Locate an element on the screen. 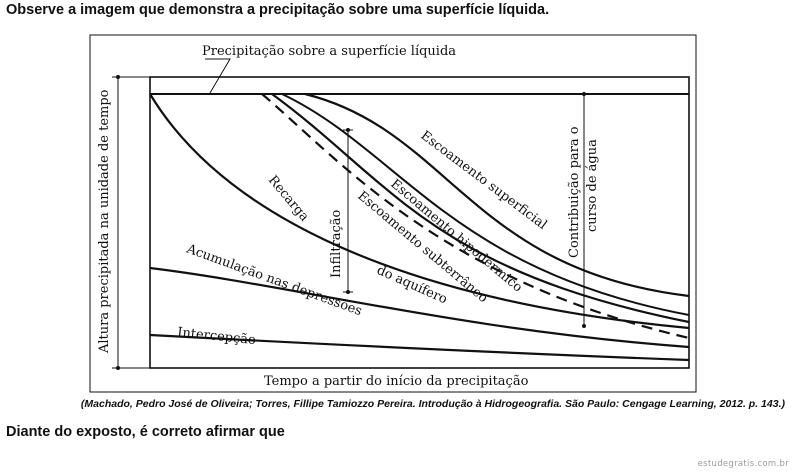 The width and height of the screenshot is (795, 474). label-recharge: Recarga is located at coordinates (288, 199).